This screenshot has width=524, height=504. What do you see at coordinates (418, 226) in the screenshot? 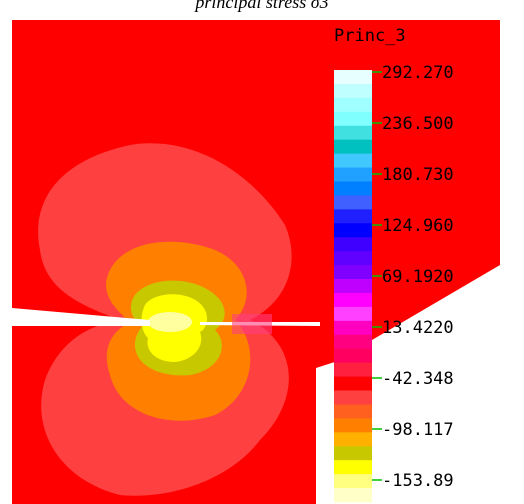
I see `tick-label: 124.960` at bounding box center [418, 226].